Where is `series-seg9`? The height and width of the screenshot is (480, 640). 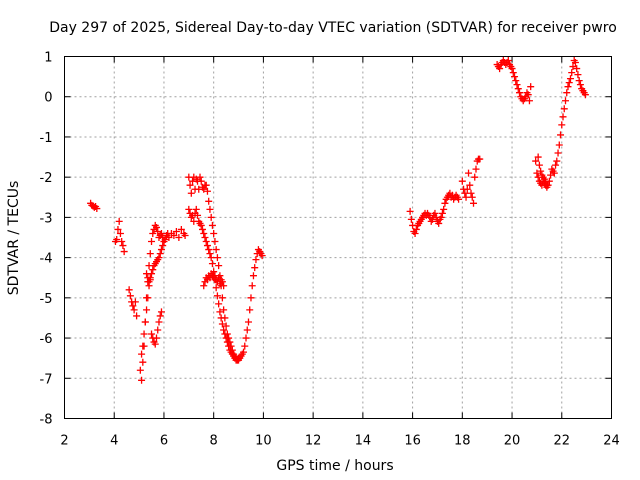 series-seg9 is located at coordinates (214, 280).